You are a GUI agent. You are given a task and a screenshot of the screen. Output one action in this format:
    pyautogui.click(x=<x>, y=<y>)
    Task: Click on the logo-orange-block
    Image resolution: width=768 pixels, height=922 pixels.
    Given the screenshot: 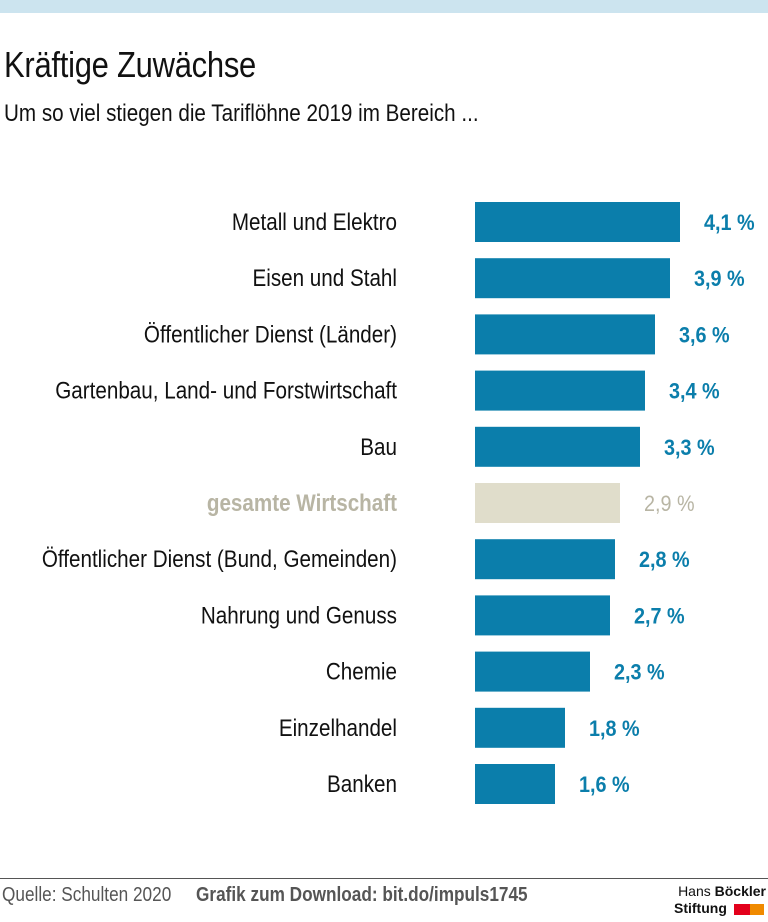 What is the action you would take?
    pyautogui.click(x=757, y=909)
    